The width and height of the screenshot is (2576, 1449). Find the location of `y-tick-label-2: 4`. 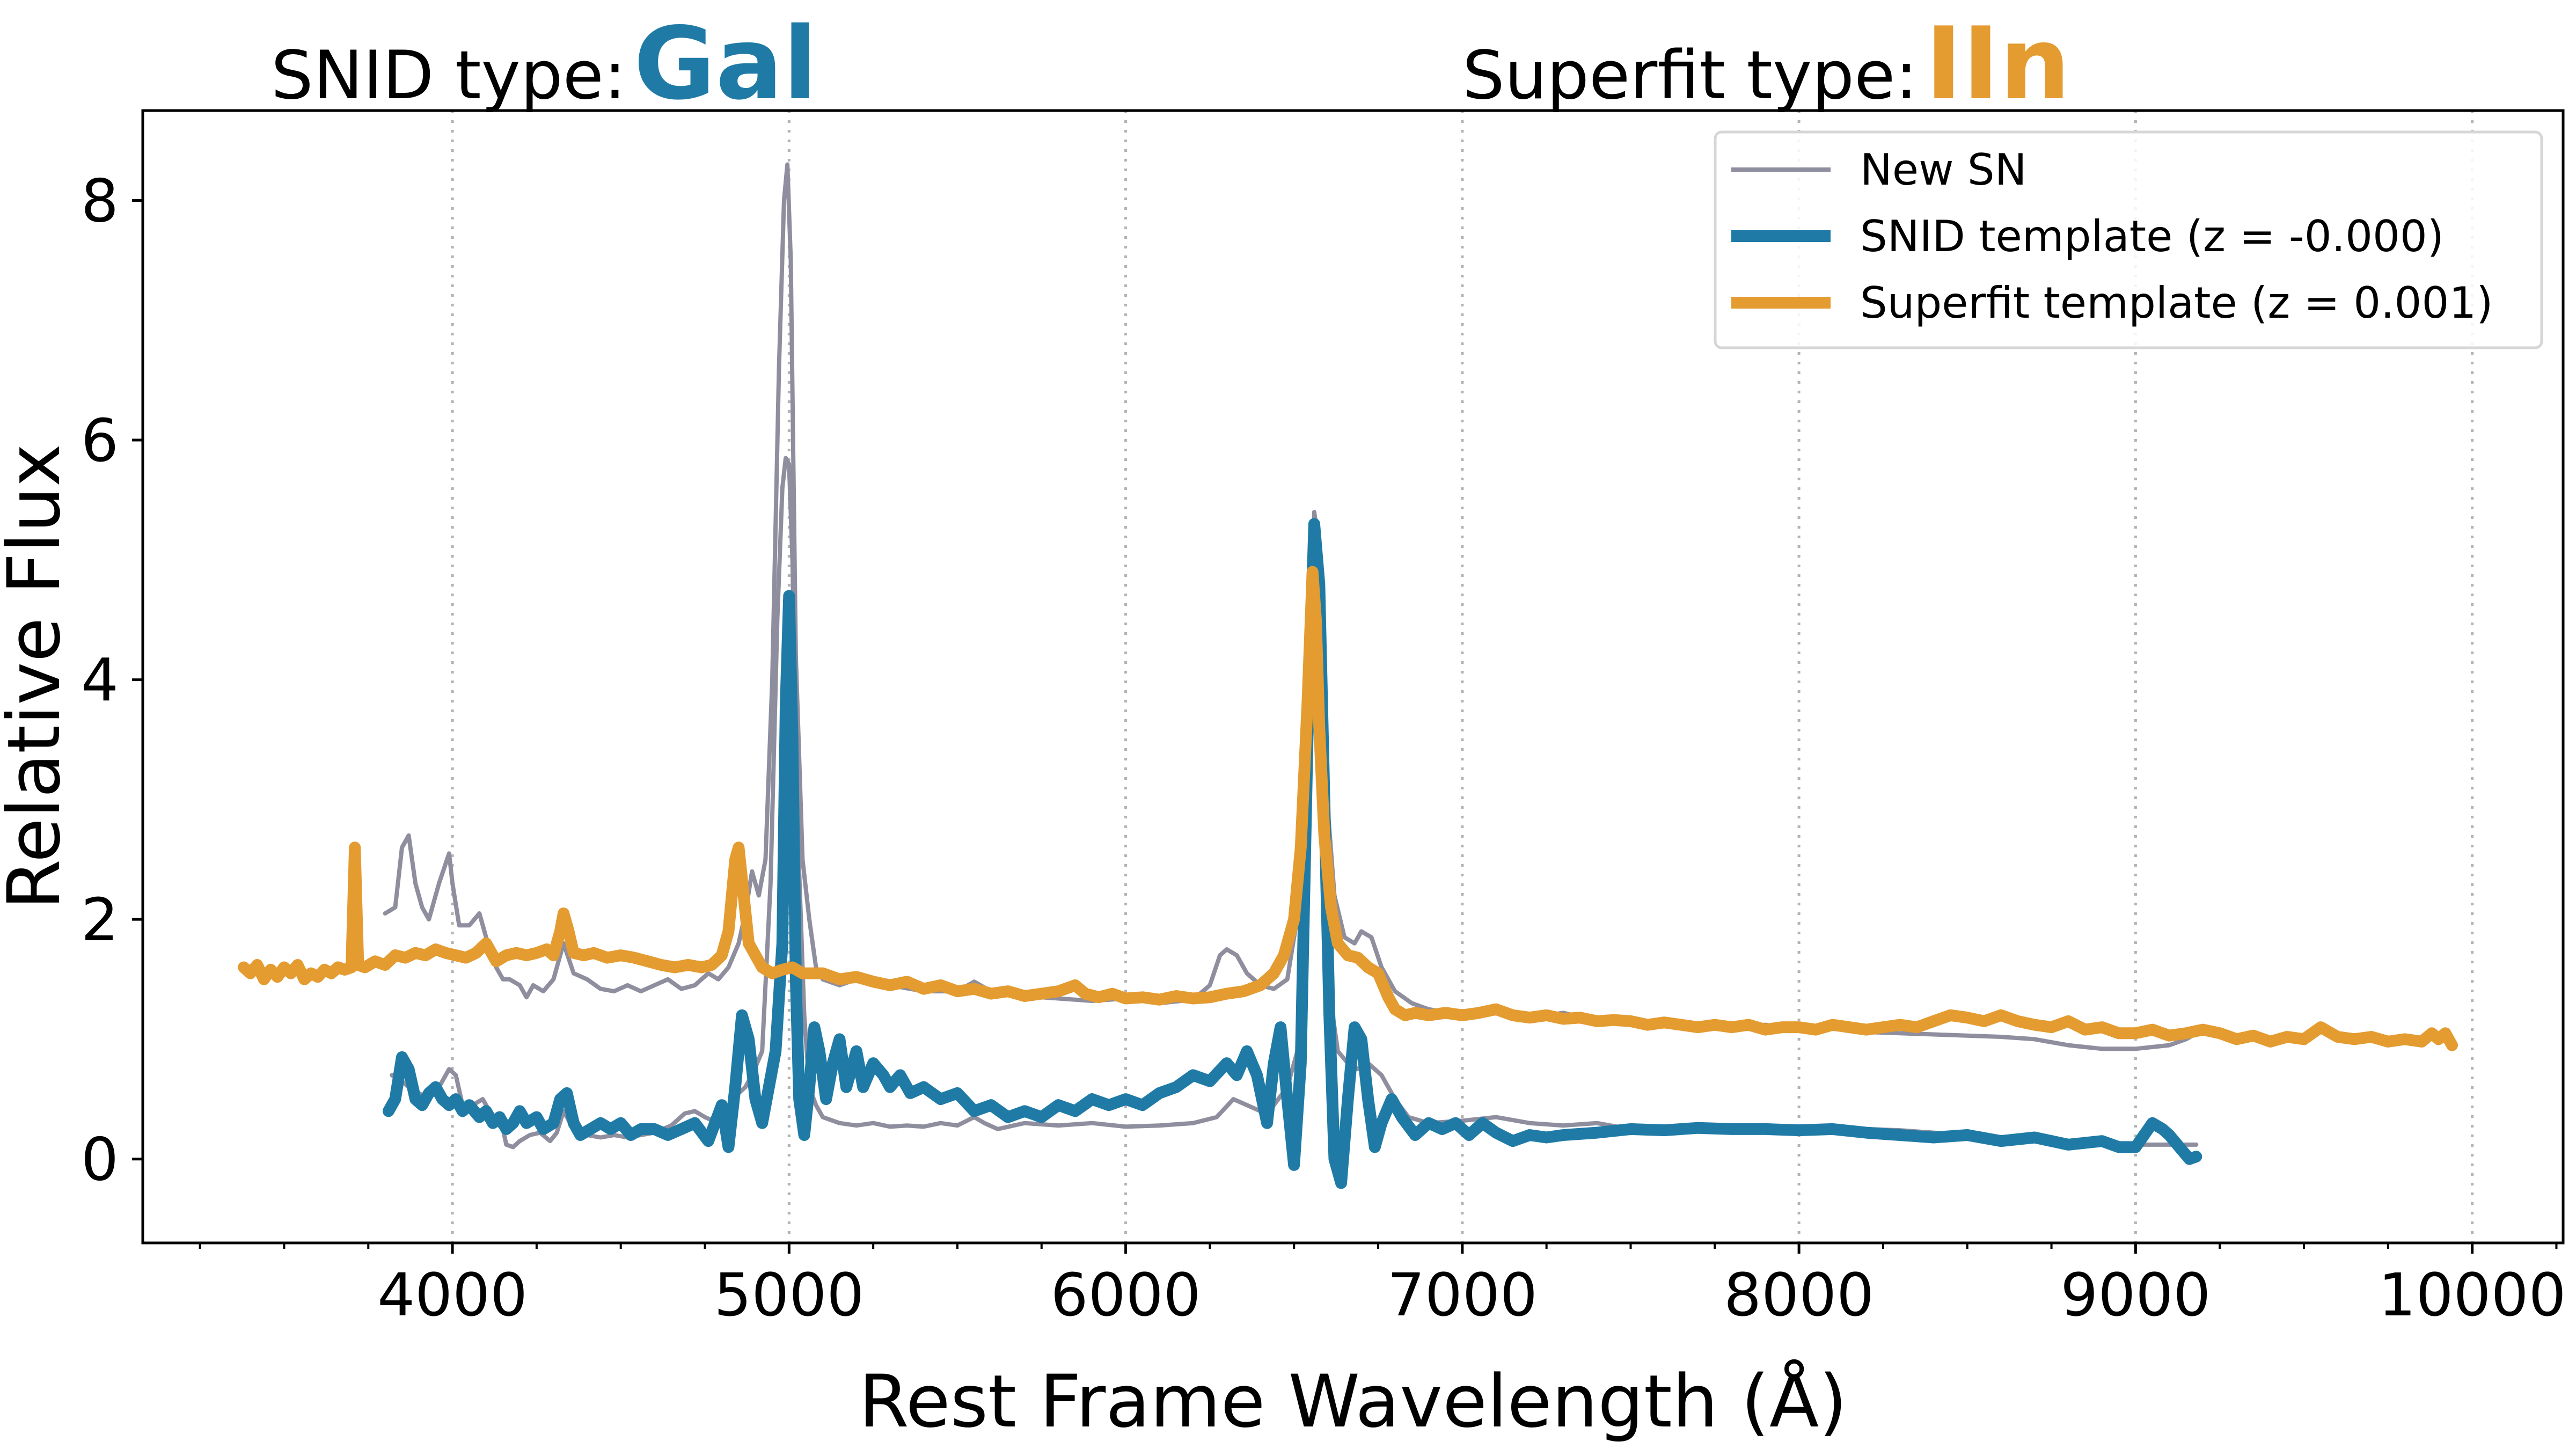

y-tick-label-2: 4 is located at coordinates (100, 680).